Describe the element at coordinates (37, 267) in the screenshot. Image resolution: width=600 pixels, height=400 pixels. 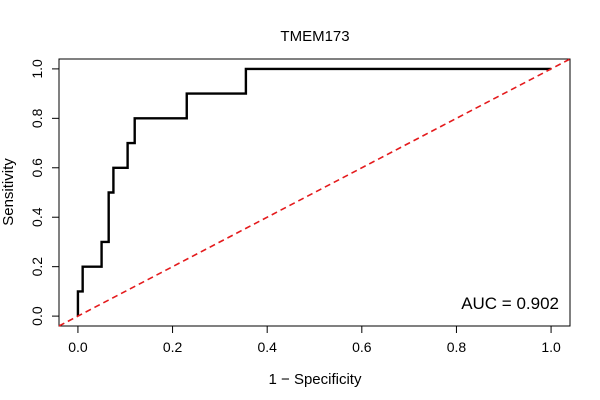
I see `y-tick-label: 0.2` at that location.